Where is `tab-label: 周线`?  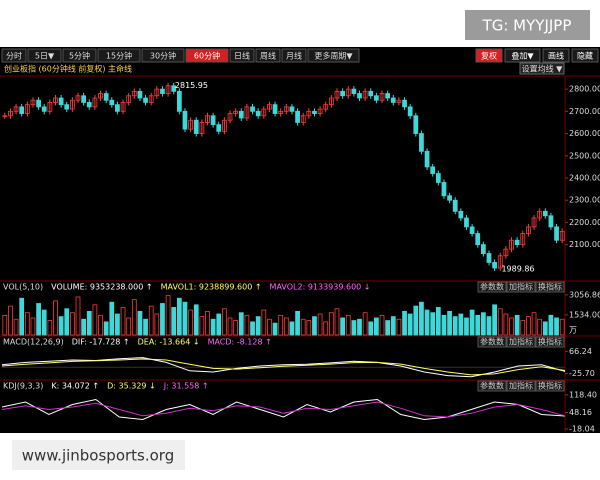 tab-label: 周线 is located at coordinates (268, 56).